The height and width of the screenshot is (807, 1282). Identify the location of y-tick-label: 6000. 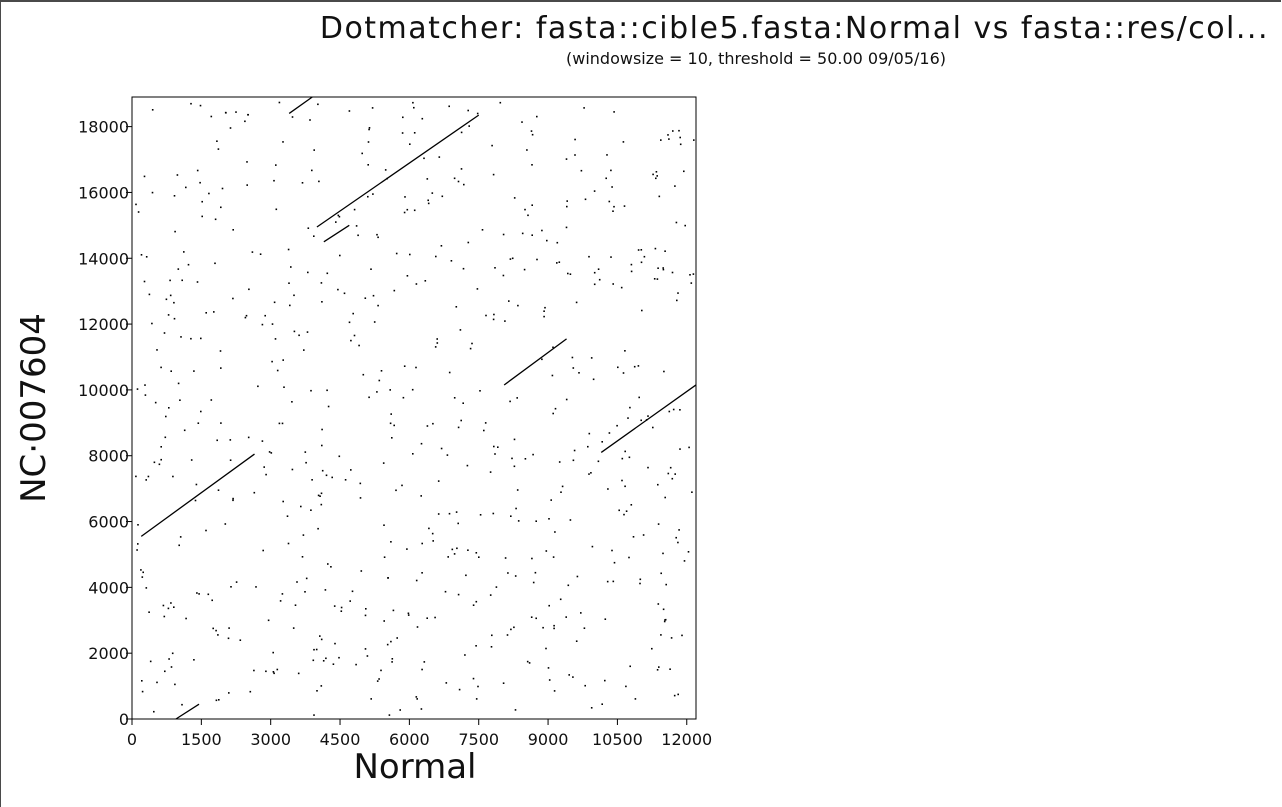
(108, 522).